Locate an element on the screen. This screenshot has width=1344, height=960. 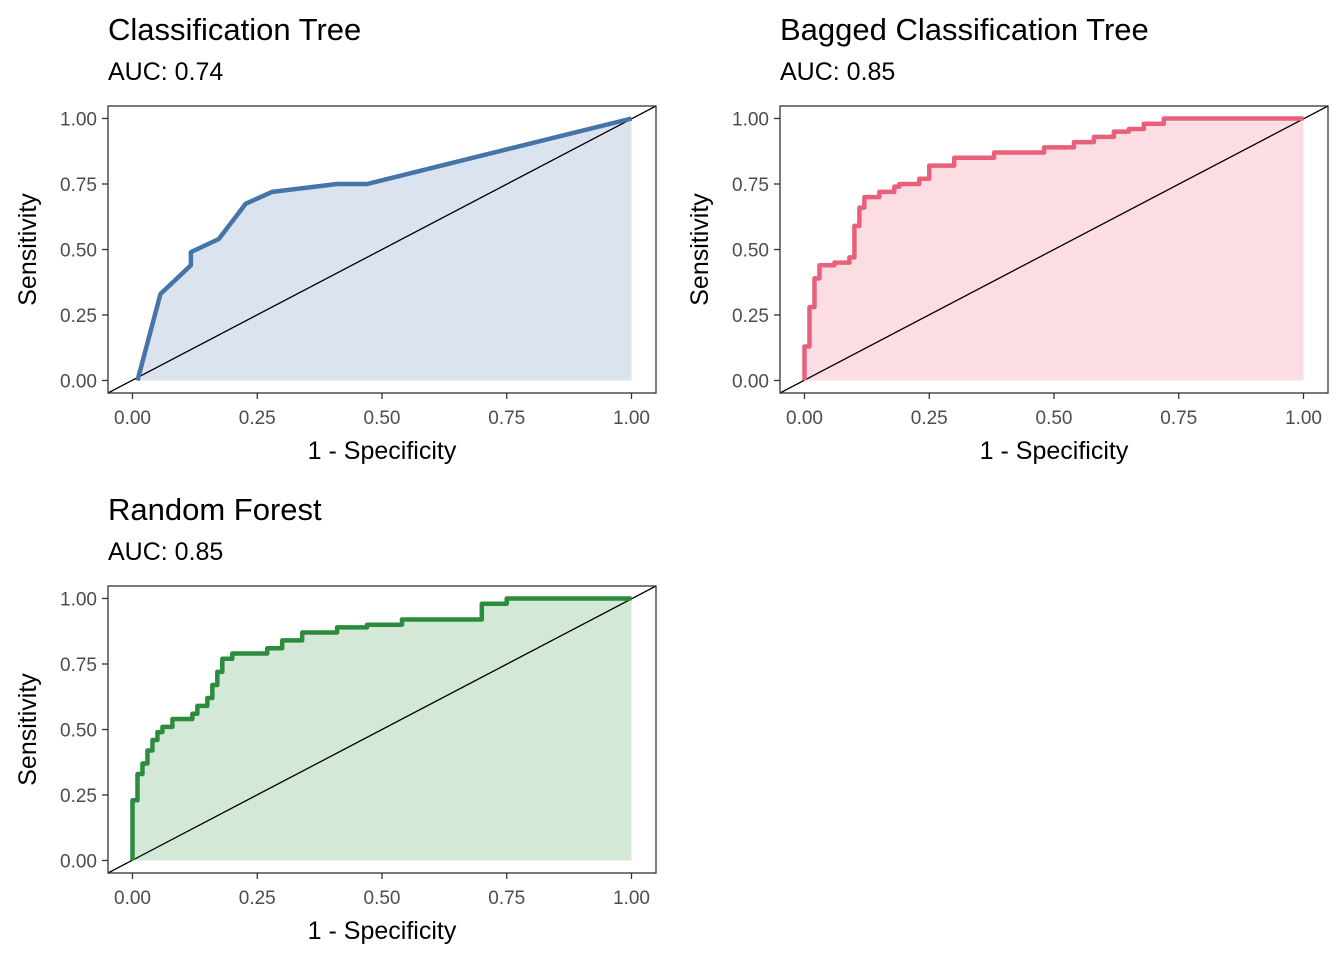
chart-subtitle: AUC: 0.74 is located at coordinates (166, 72).